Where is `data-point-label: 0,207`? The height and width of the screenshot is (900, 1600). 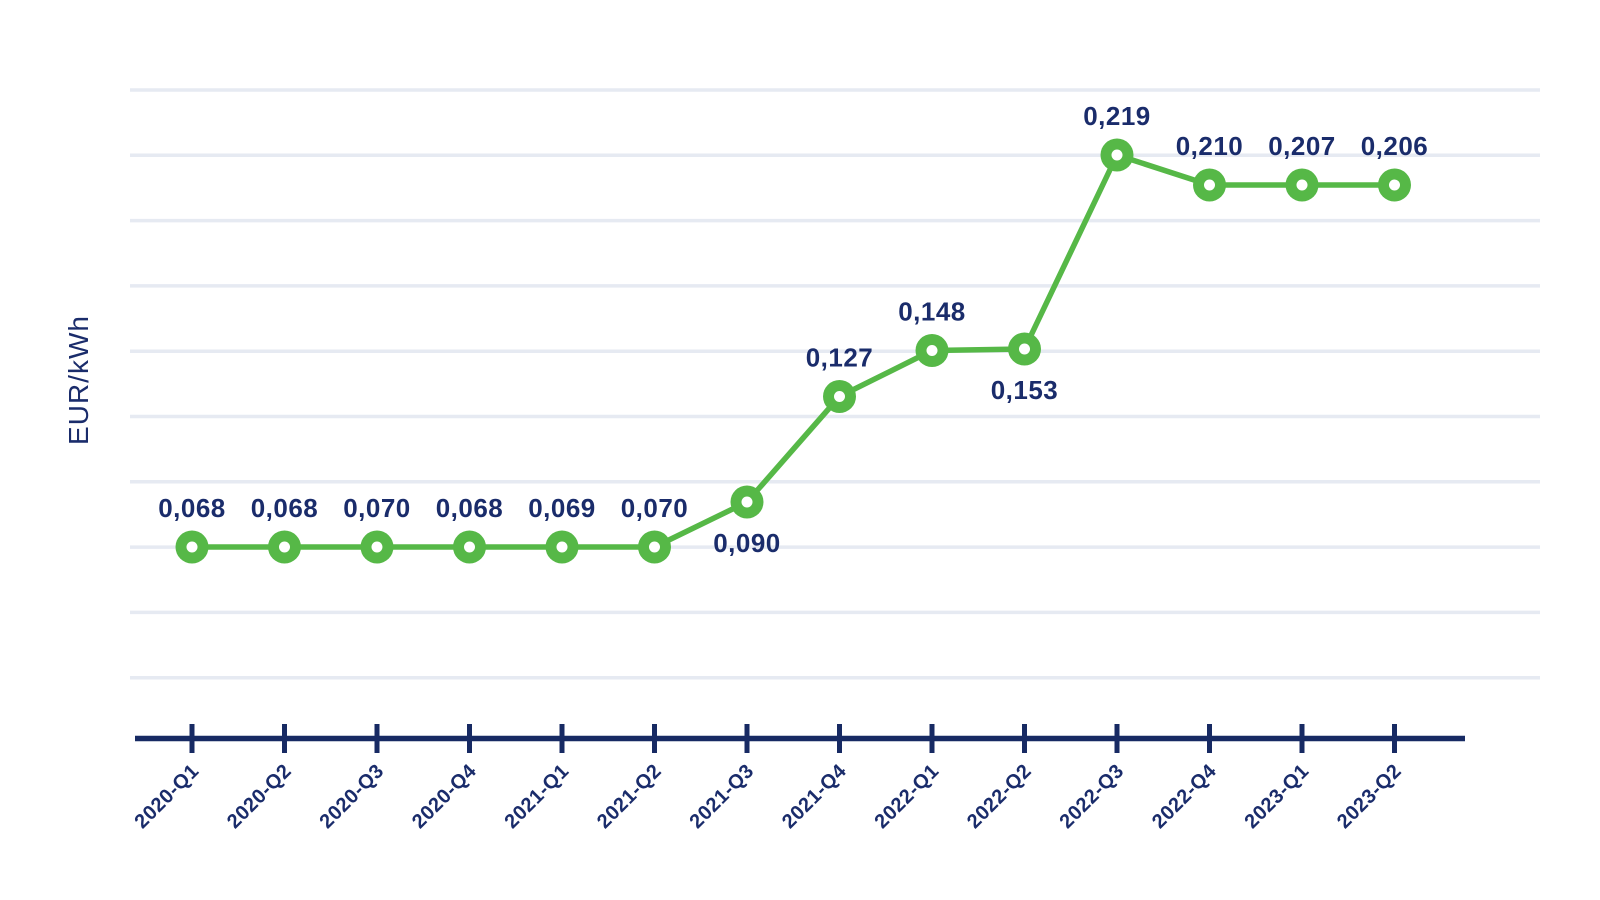 data-point-label: 0,207 is located at coordinates (1302, 146).